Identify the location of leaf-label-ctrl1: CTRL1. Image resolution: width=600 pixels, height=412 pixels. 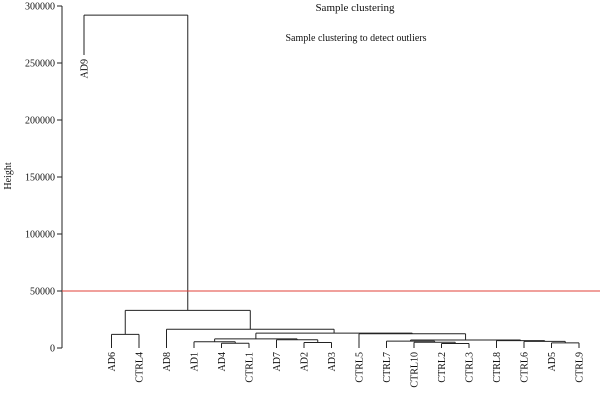
(250, 367).